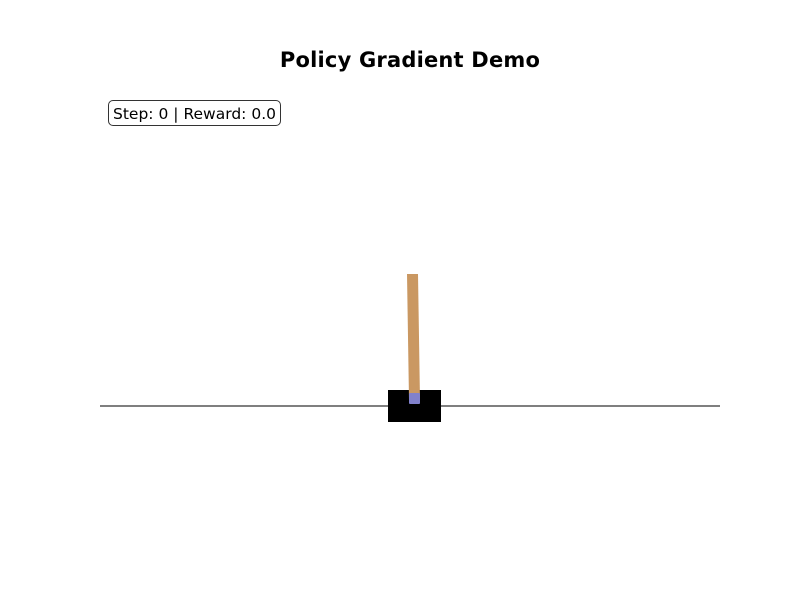 The height and width of the screenshot is (600, 800). I want to click on step-value: 0, so click(163, 114).